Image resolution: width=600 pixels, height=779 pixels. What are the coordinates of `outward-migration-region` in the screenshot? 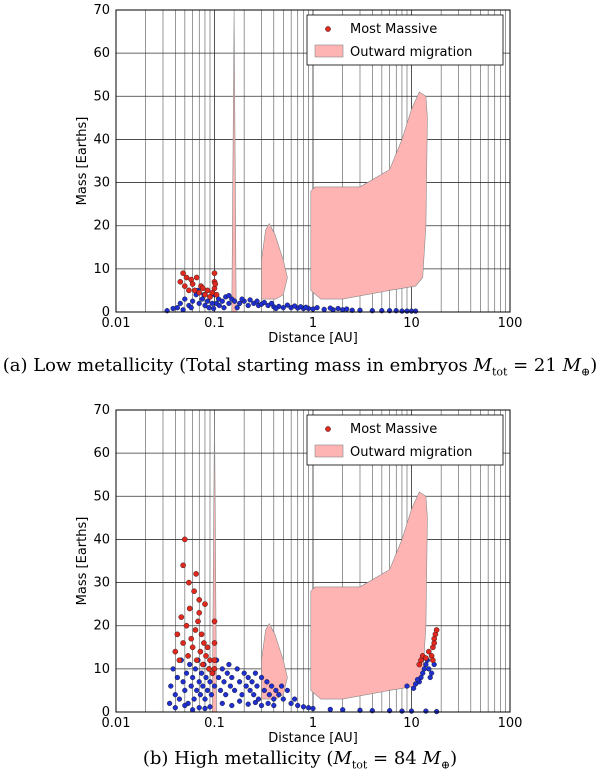 It's located at (369, 595).